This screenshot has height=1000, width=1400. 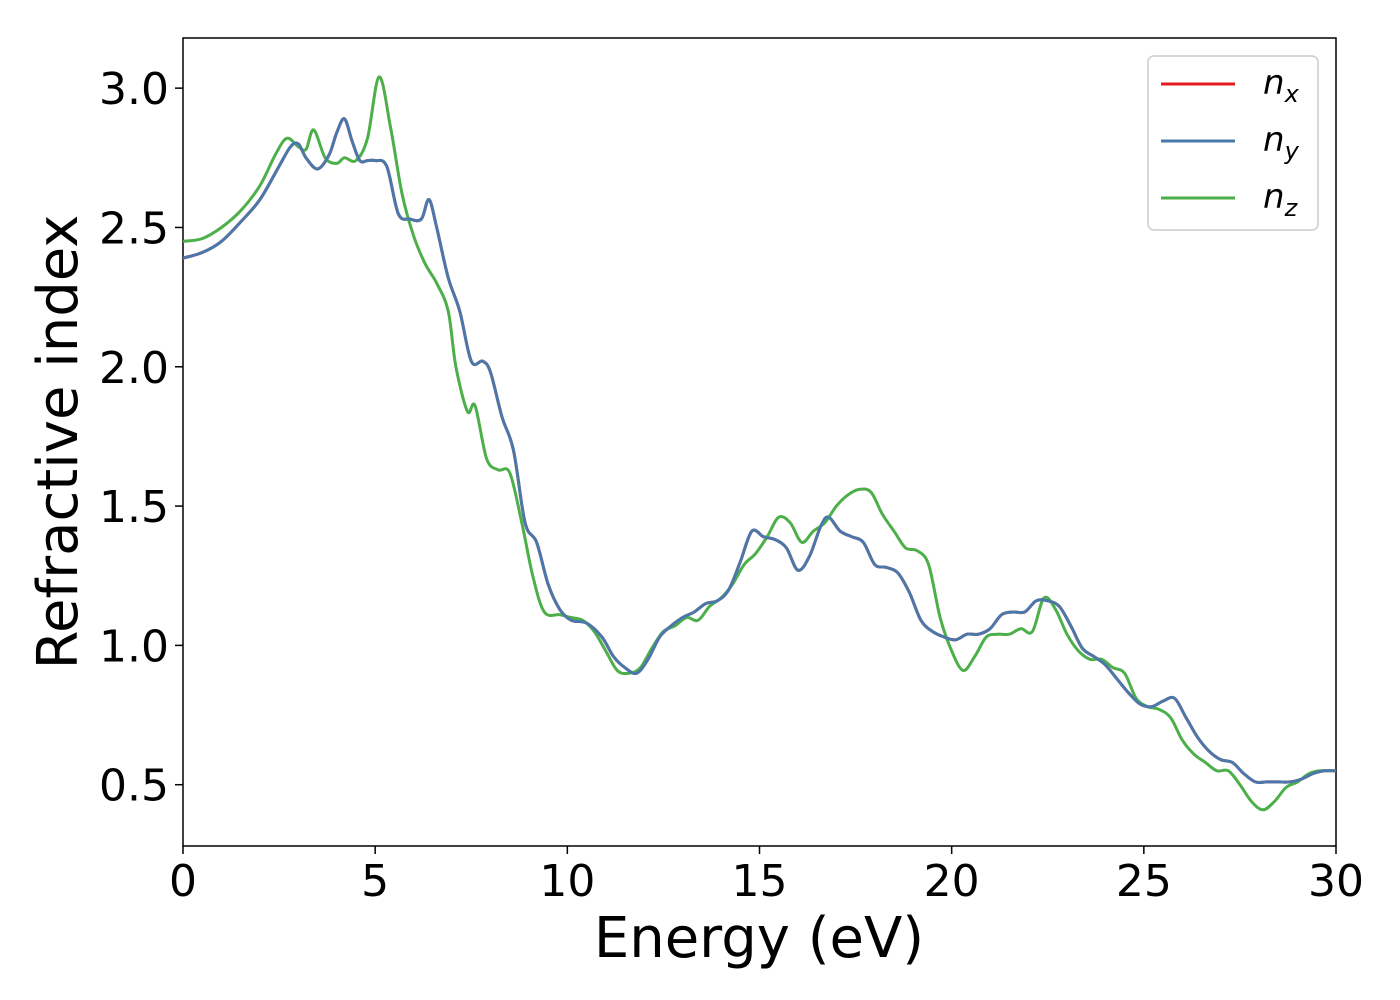 What do you see at coordinates (759, 938) in the screenshot?
I see `x-axis-label: Energy (eV)` at bounding box center [759, 938].